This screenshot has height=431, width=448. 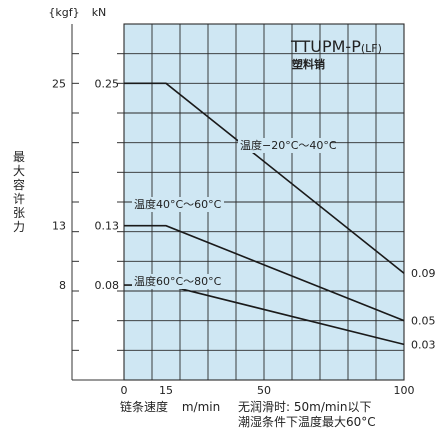 What do you see at coordinates (264, 390) in the screenshot?
I see `x-tick-label: 50` at bounding box center [264, 390].